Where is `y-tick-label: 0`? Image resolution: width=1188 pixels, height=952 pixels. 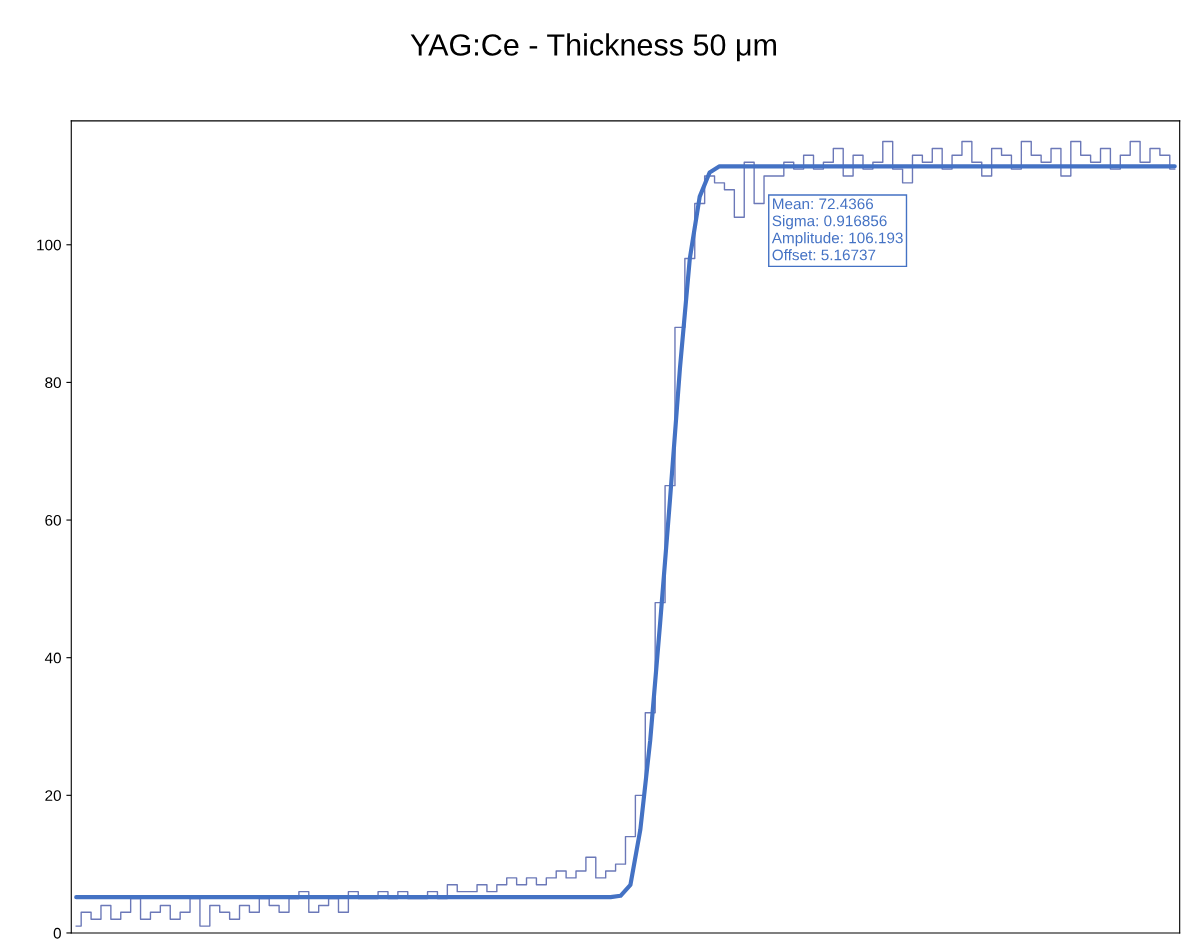 y-tick-label: 0 is located at coordinates (57, 933).